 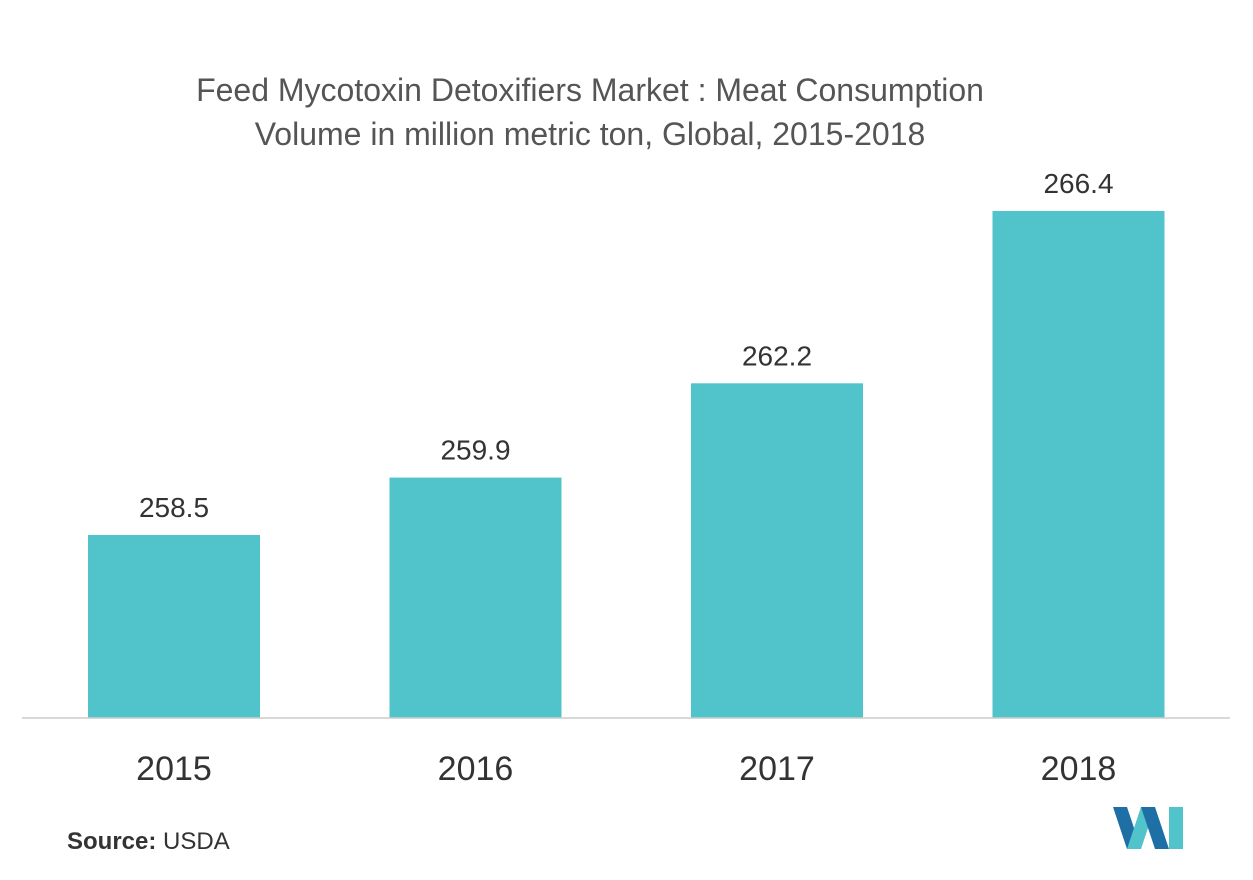 I want to click on bar-2016, so click(x=475, y=597).